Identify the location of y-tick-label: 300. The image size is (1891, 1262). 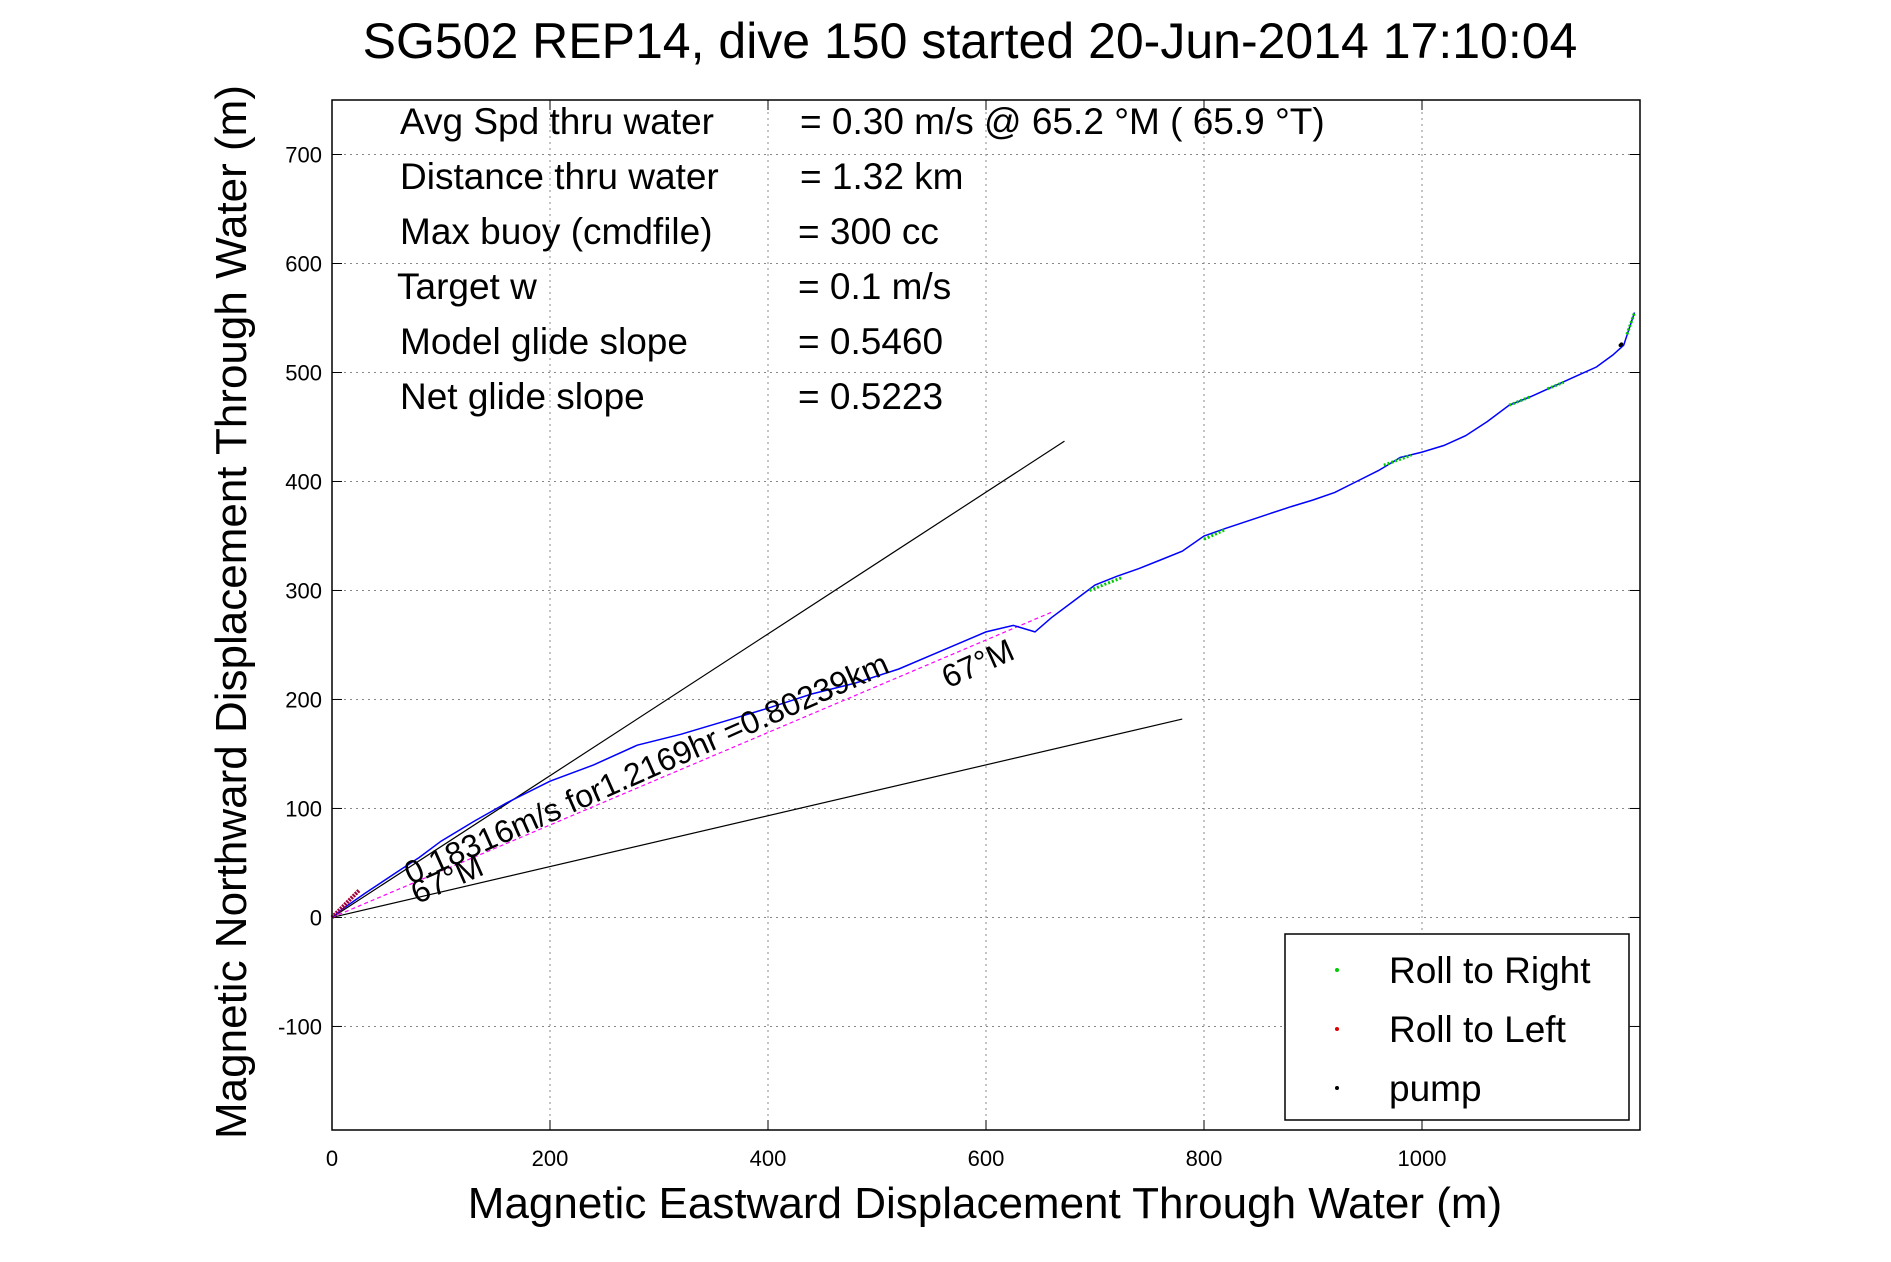
(303, 590).